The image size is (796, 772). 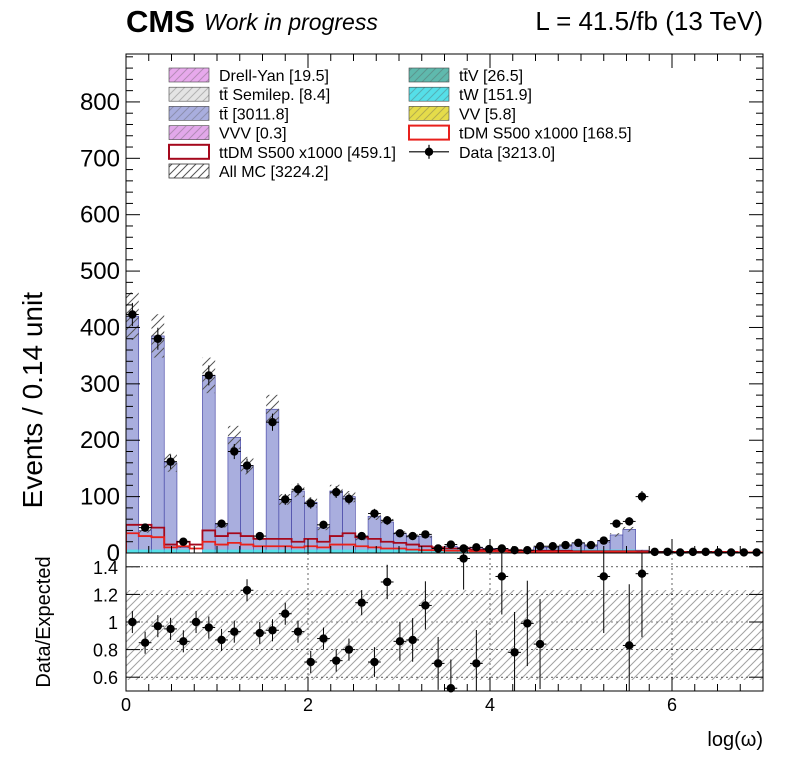 I want to click on main-y-label: Events / 0.14 unit, so click(x=32, y=400).